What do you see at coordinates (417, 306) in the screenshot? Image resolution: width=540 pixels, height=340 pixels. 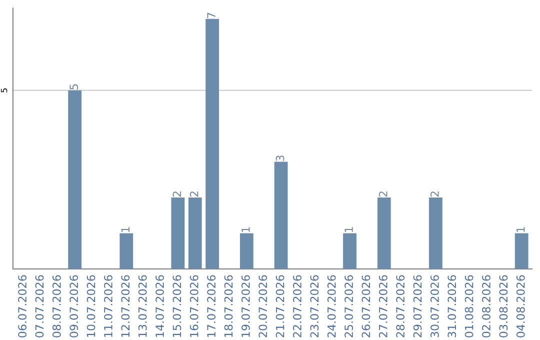 I see `x-tick-label: 29.07.2026` at bounding box center [417, 306].